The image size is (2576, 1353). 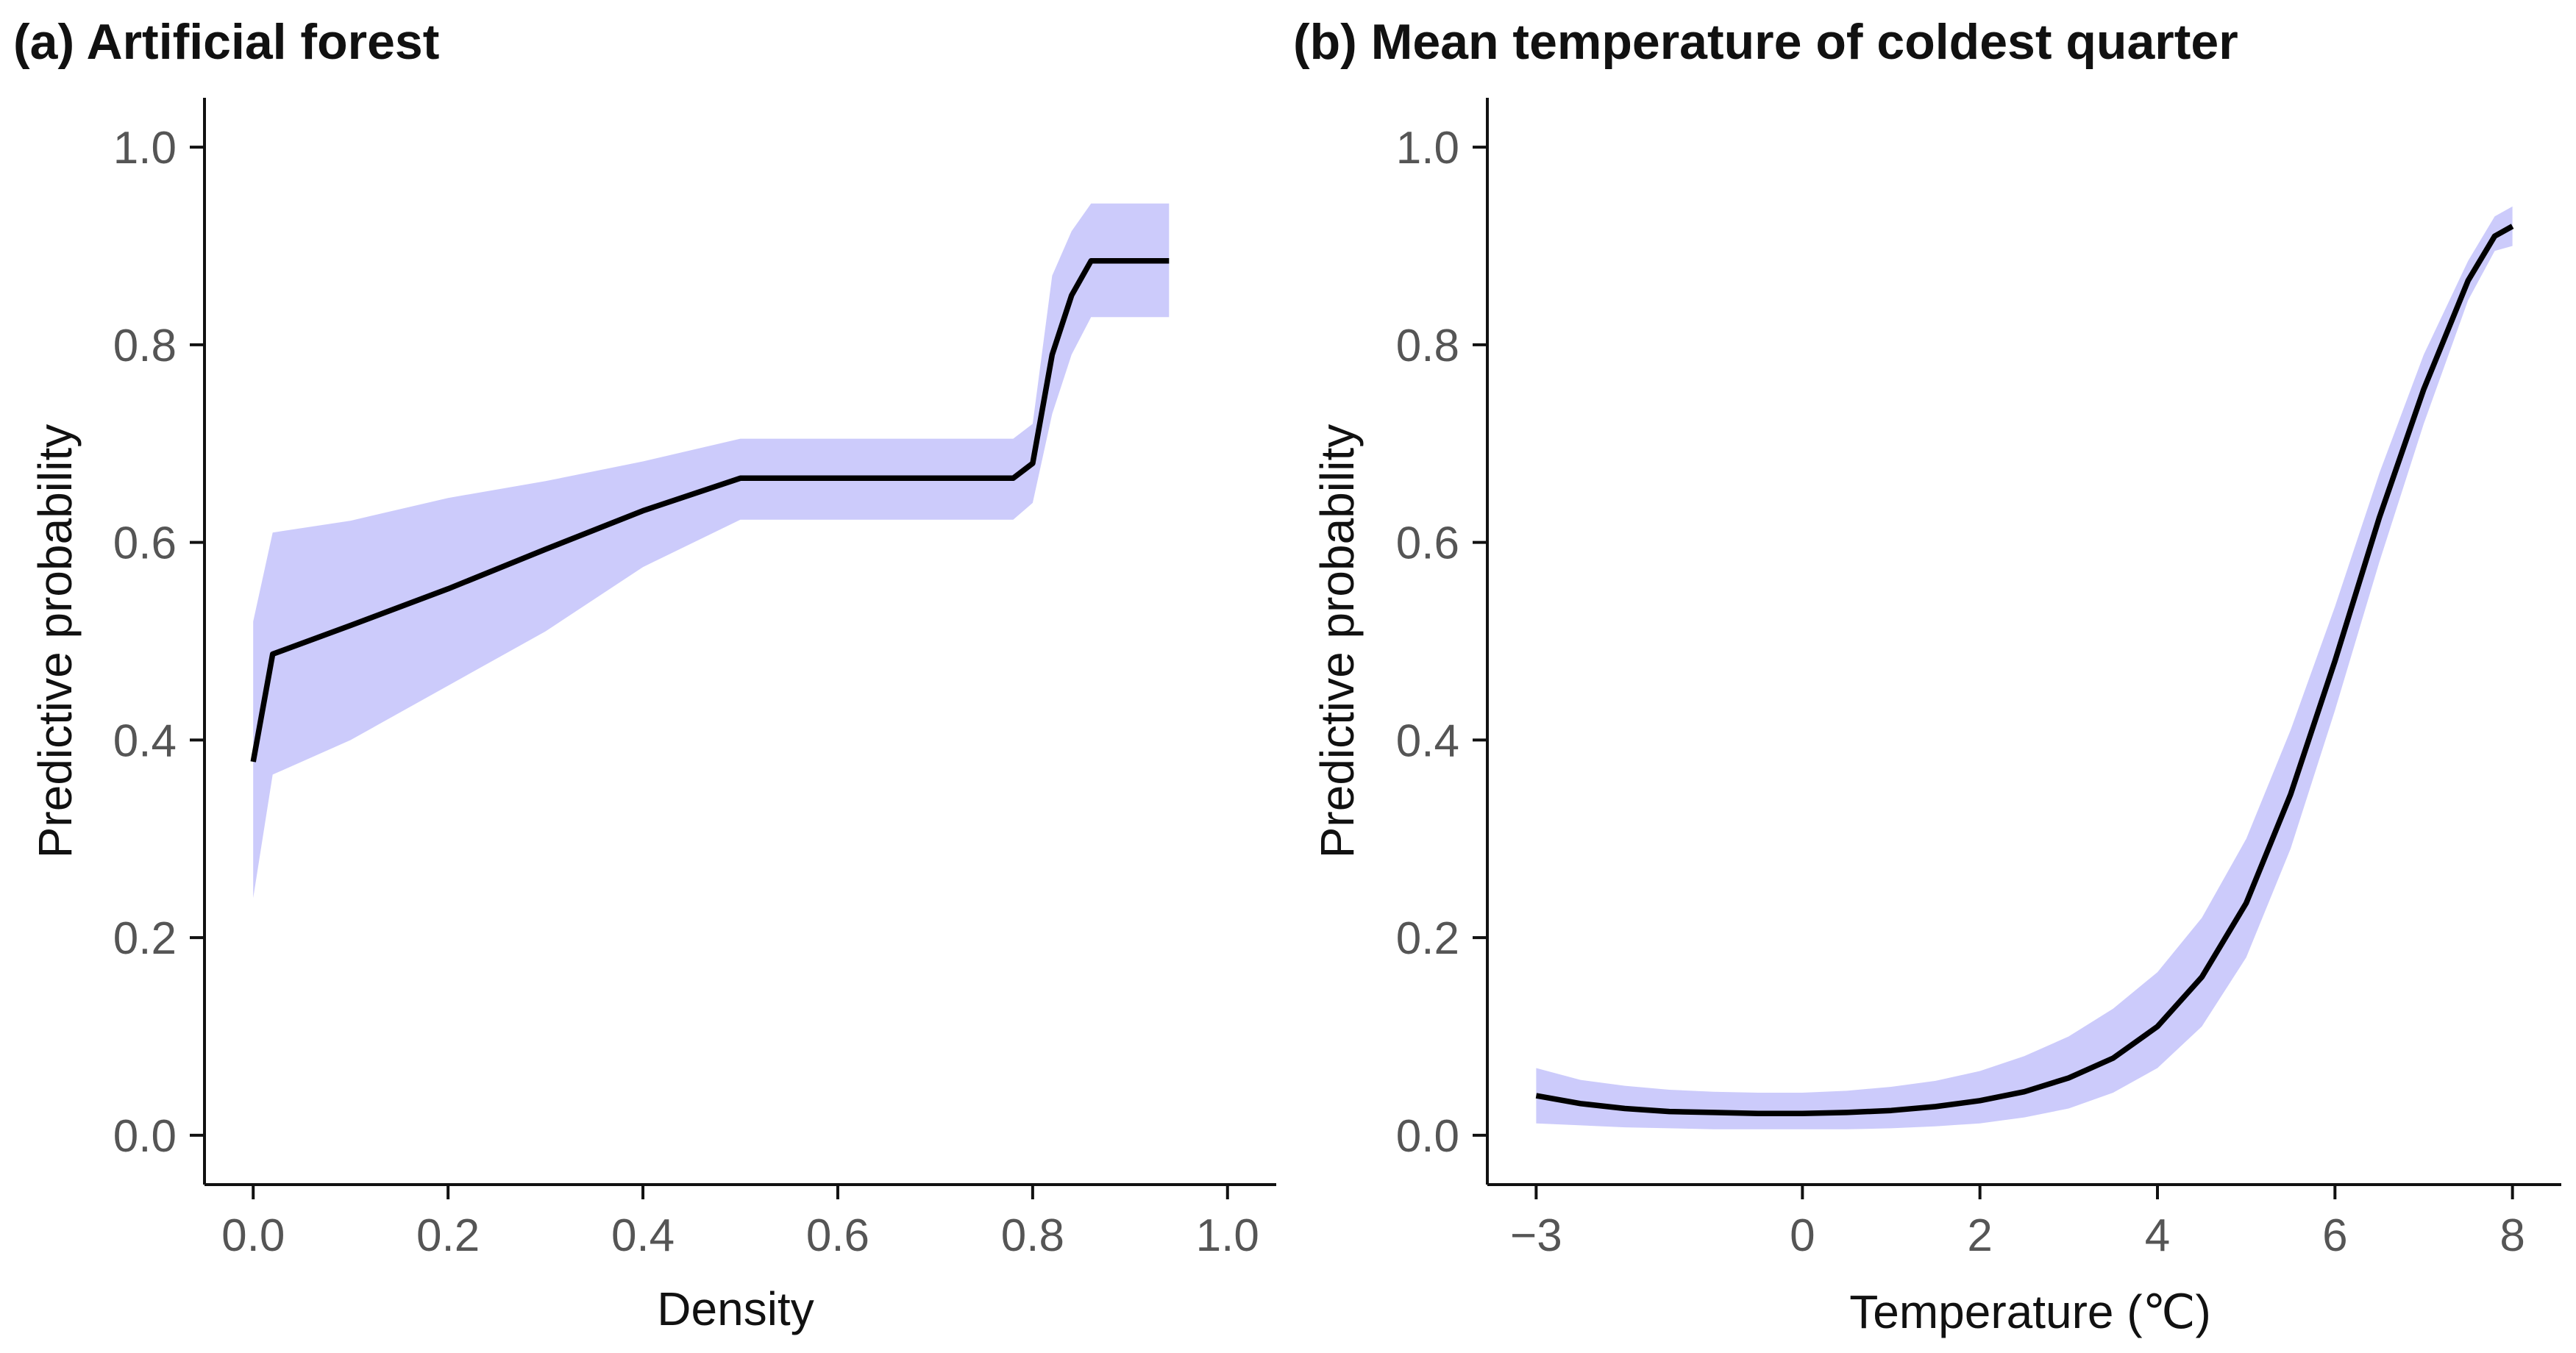 What do you see at coordinates (226, 42) in the screenshot?
I see `panel-a-title: (a) Artificial forest` at bounding box center [226, 42].